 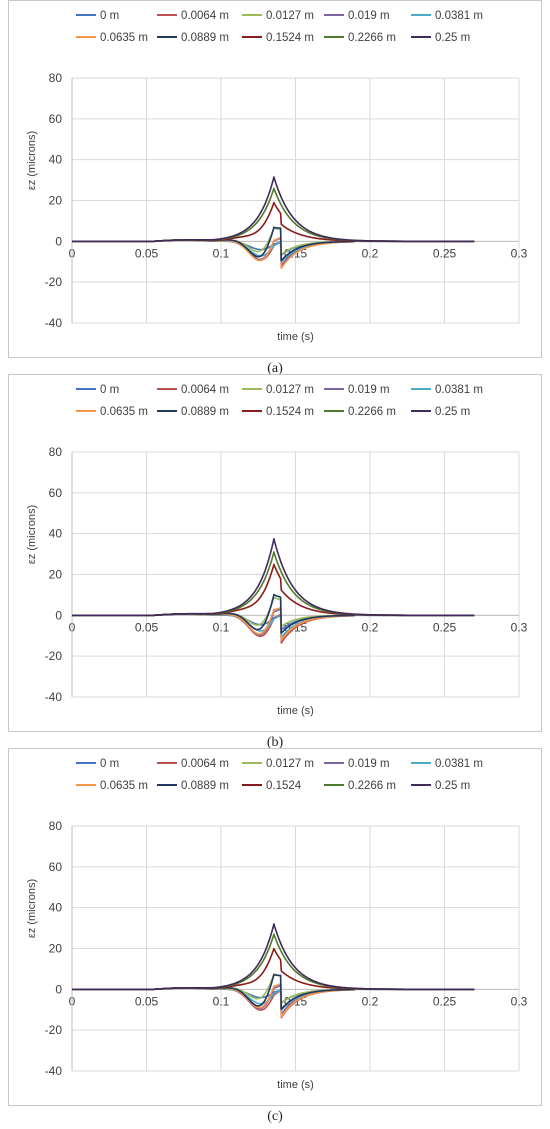 What do you see at coordinates (284, 786) in the screenshot?
I see `legend-label: 0.1524` at bounding box center [284, 786].